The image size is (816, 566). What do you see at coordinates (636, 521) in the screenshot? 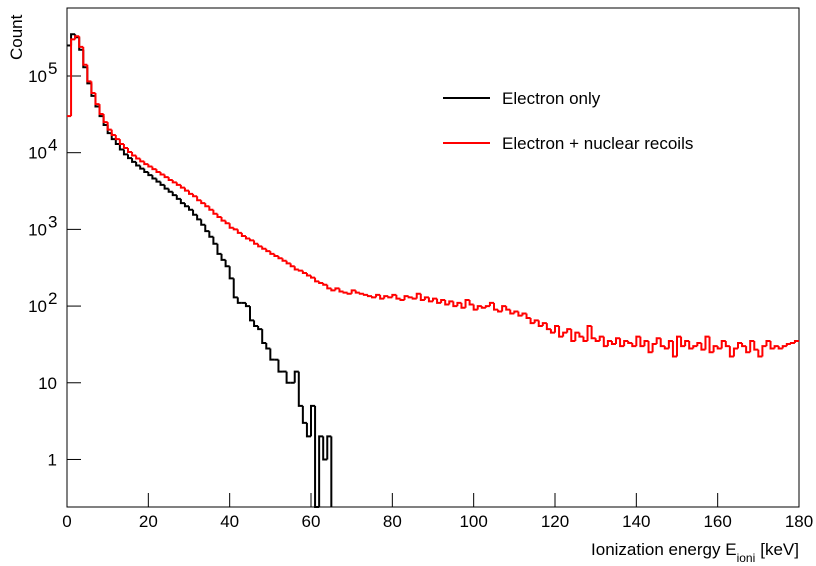
I see `x-tick-label: 140` at bounding box center [636, 521].